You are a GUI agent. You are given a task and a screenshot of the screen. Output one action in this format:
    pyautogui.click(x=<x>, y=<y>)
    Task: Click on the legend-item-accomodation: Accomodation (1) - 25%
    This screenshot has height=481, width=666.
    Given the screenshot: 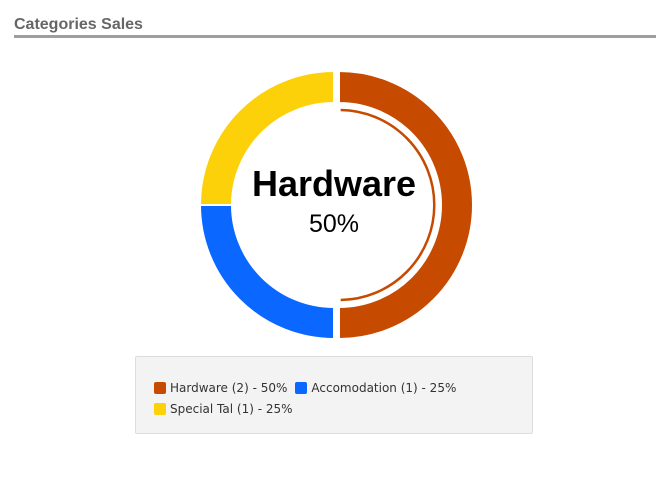 What is the action you would take?
    pyautogui.click(x=375, y=388)
    